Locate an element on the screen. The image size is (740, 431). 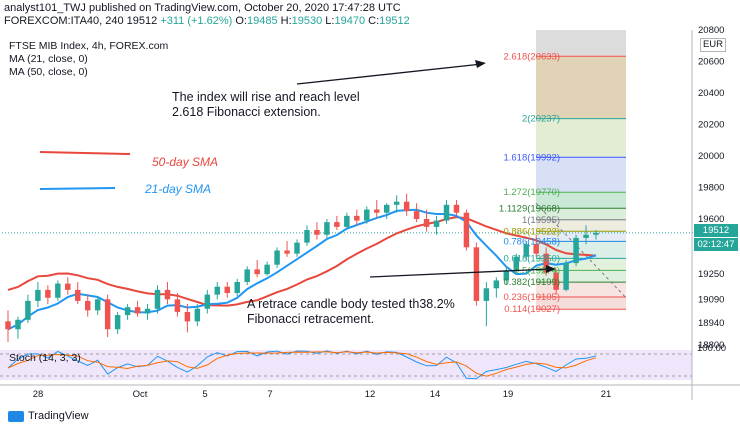
retrace-arrow-line is located at coordinates (460, 273).